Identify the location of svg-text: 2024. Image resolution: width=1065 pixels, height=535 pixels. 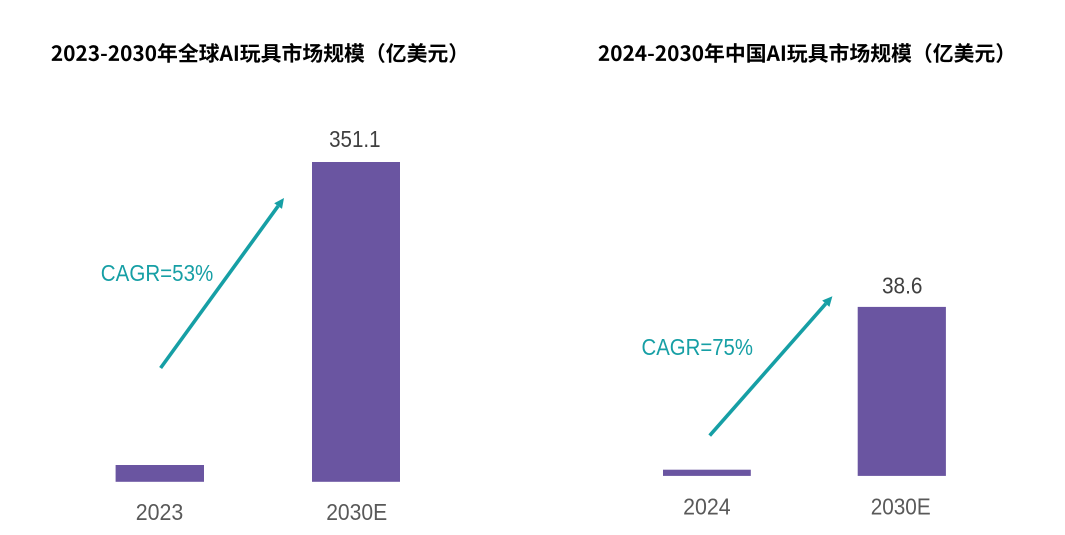
(707, 507).